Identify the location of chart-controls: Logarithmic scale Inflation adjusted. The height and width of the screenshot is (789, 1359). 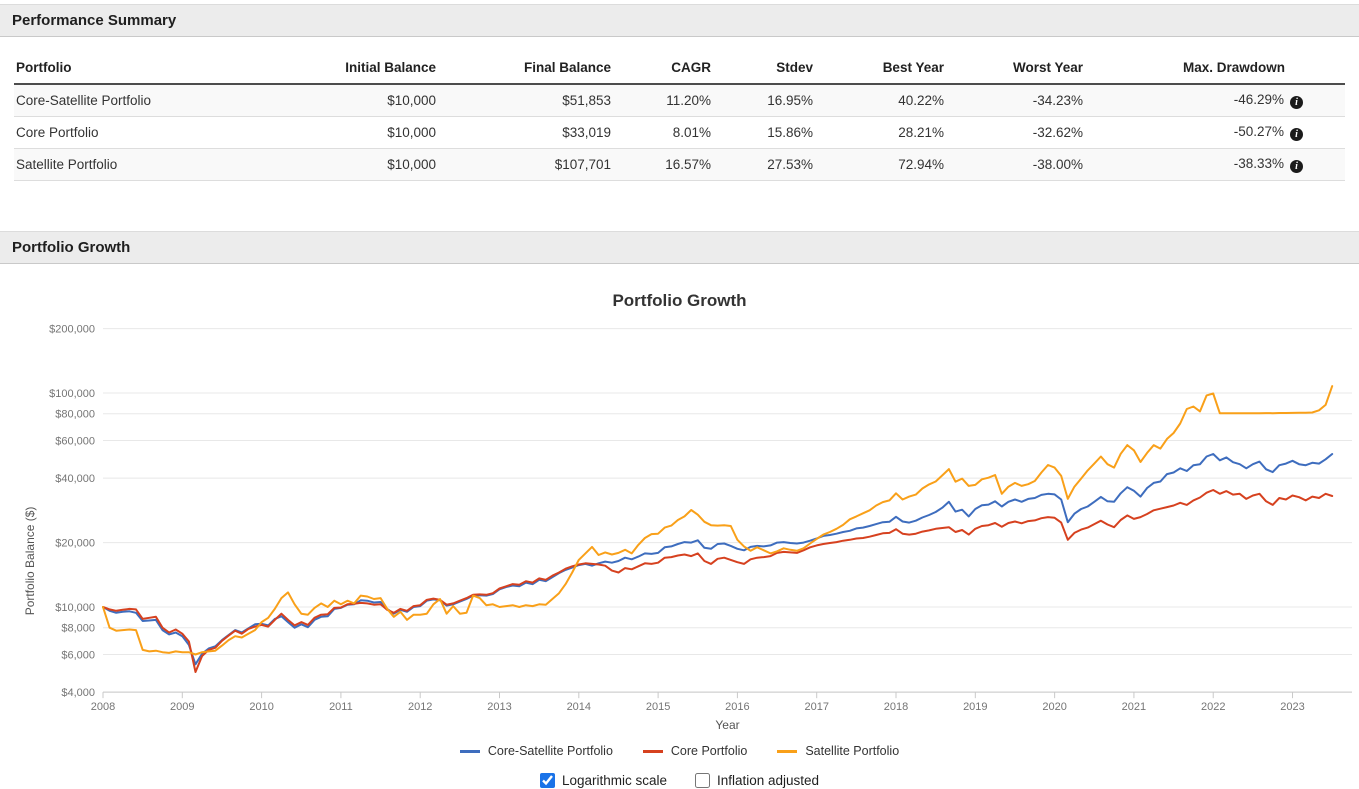
(679, 780).